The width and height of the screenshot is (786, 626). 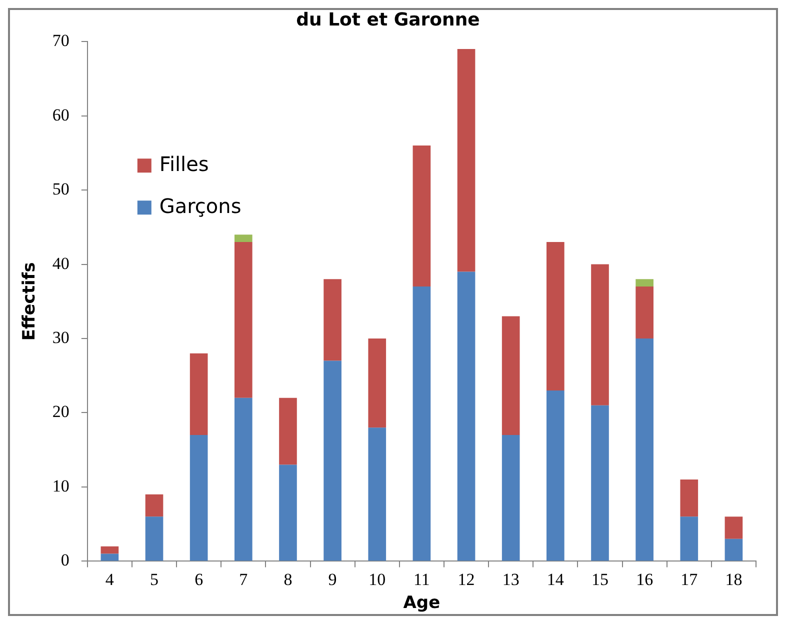 I want to click on x-tick-label: 18, so click(x=733, y=579).